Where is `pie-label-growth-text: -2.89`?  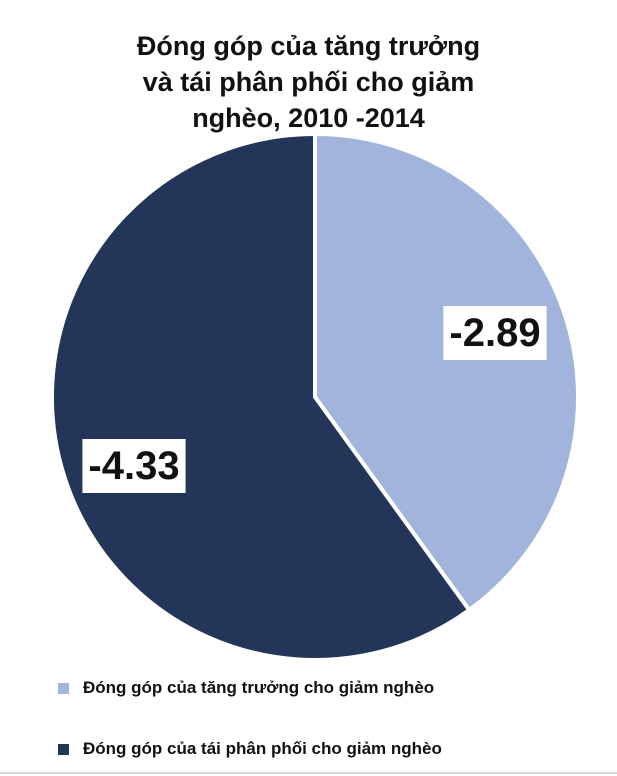 pie-label-growth-text: -2.89 is located at coordinates (494, 333).